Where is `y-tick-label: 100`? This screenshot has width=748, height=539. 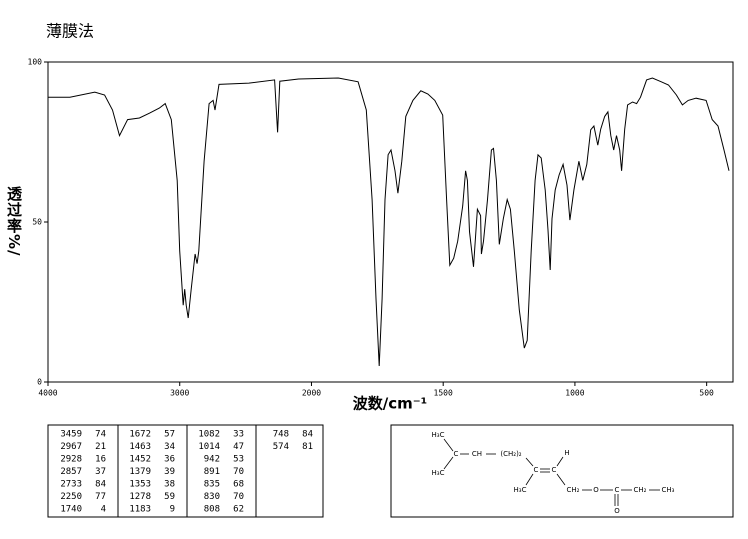
y-tick-label: 100 is located at coordinates (35, 62).